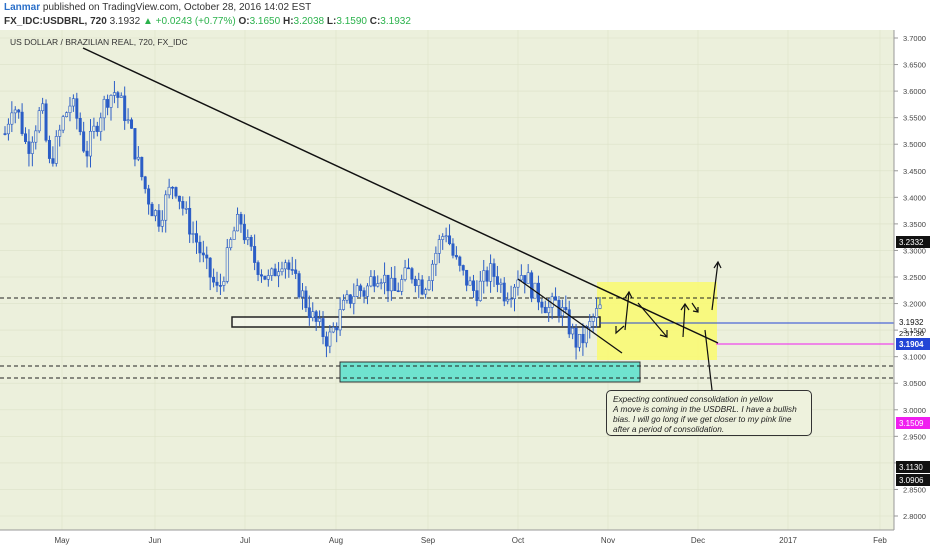 This screenshot has height=550, width=932. I want to click on price-tick-label: 2.8000, so click(914, 516).